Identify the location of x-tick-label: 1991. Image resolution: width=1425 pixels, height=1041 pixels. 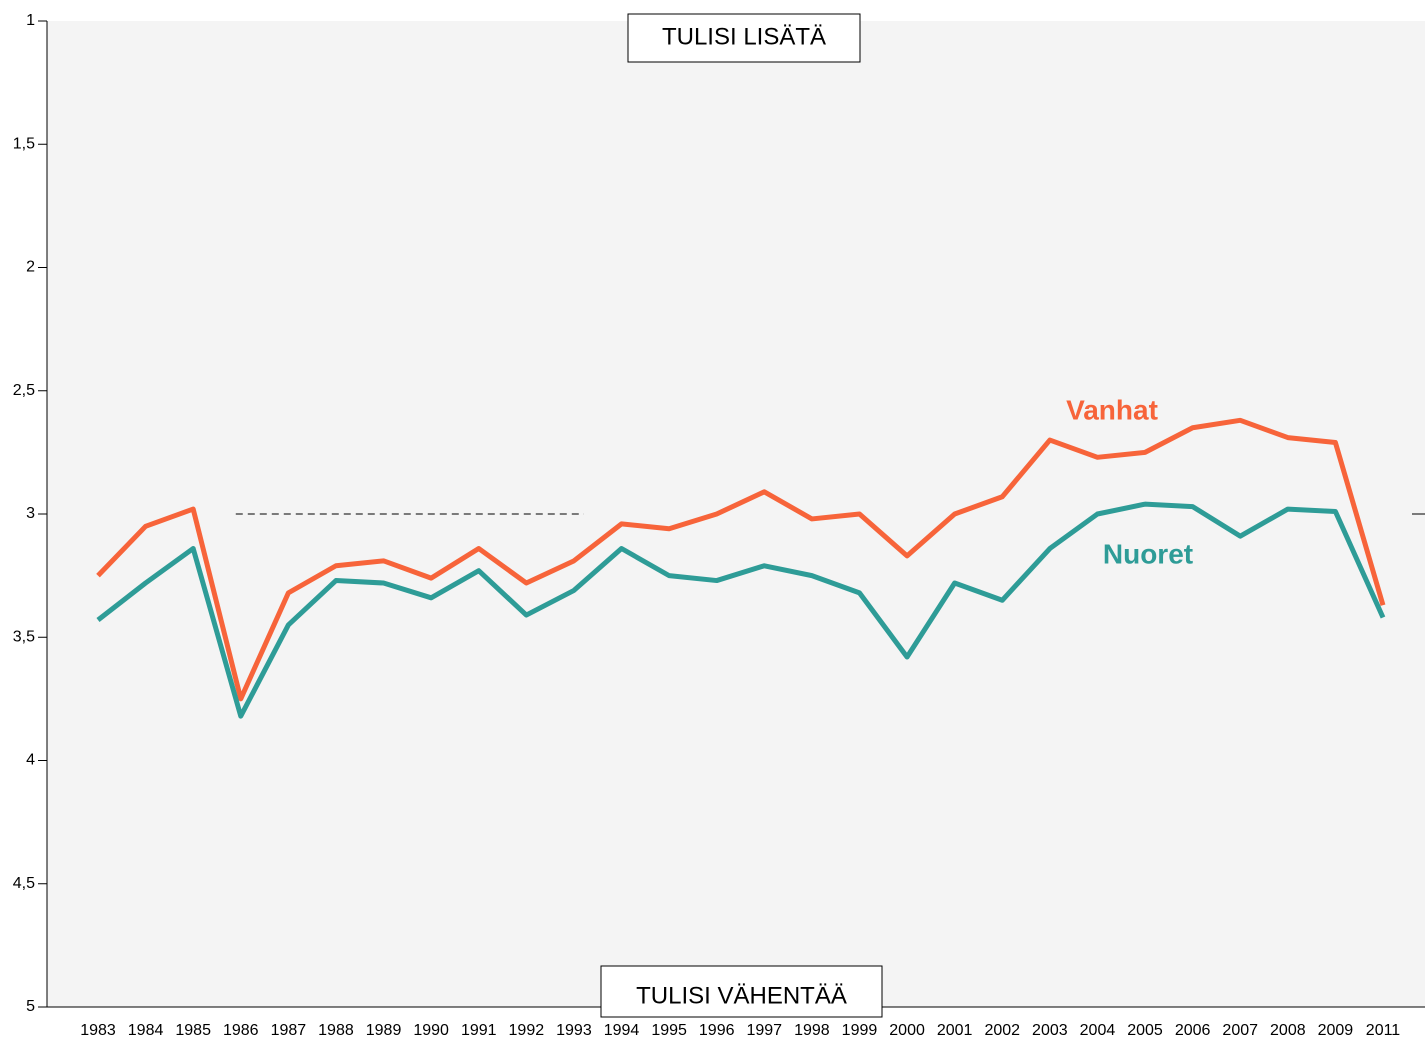
(479, 1030).